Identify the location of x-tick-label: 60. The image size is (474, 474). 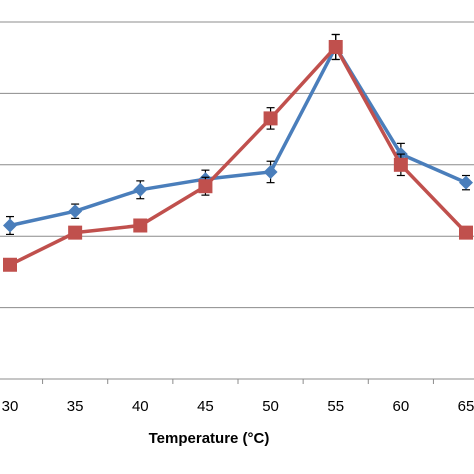
(401, 406).